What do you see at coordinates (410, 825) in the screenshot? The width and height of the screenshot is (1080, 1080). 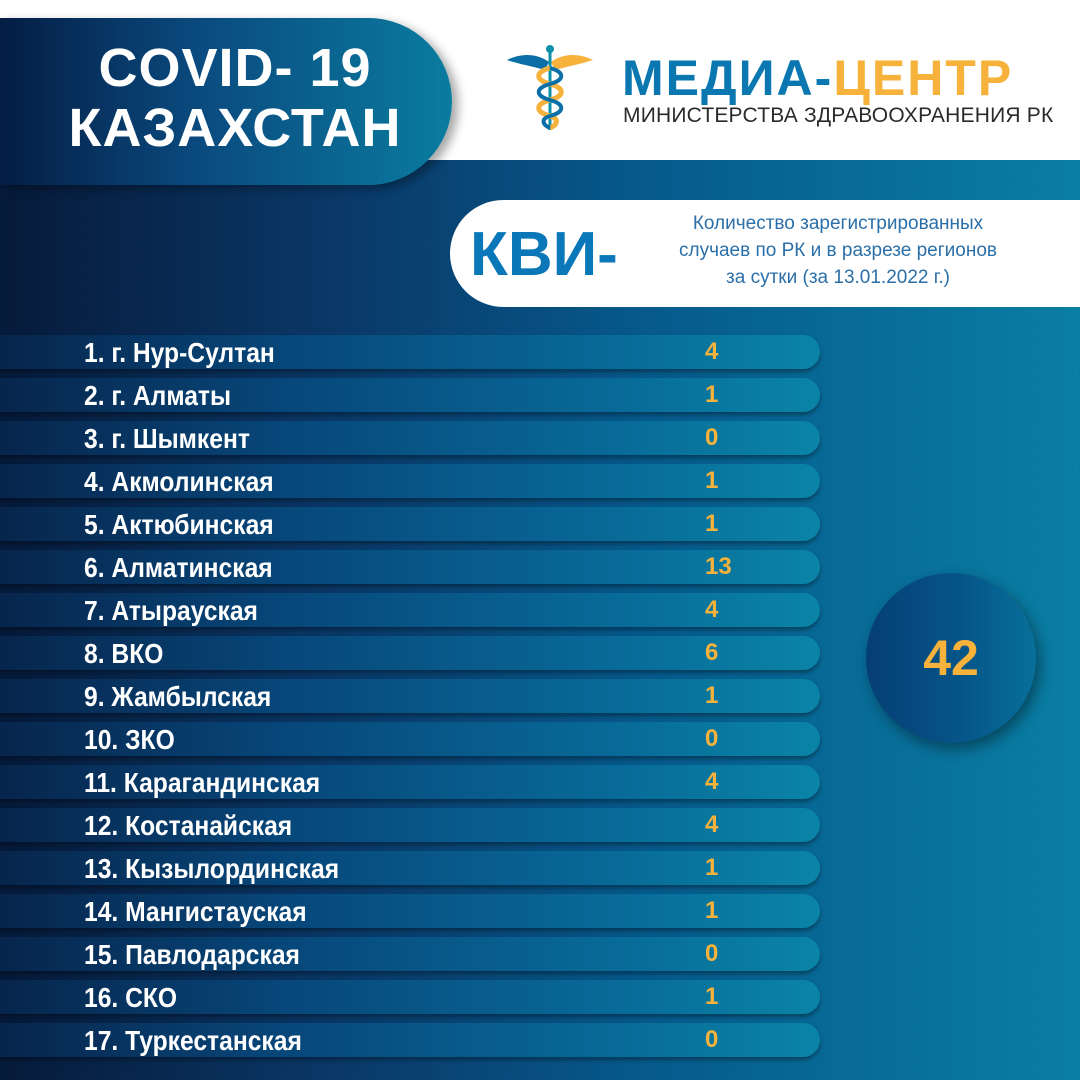 I see `region-row: 12. Костанайская 4` at bounding box center [410, 825].